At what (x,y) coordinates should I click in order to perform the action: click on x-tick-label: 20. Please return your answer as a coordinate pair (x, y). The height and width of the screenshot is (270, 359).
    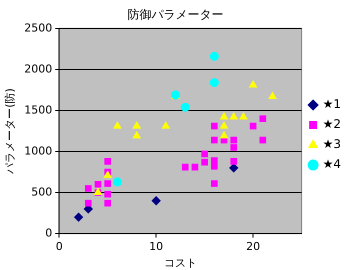
    Looking at the image, I should click on (253, 247).